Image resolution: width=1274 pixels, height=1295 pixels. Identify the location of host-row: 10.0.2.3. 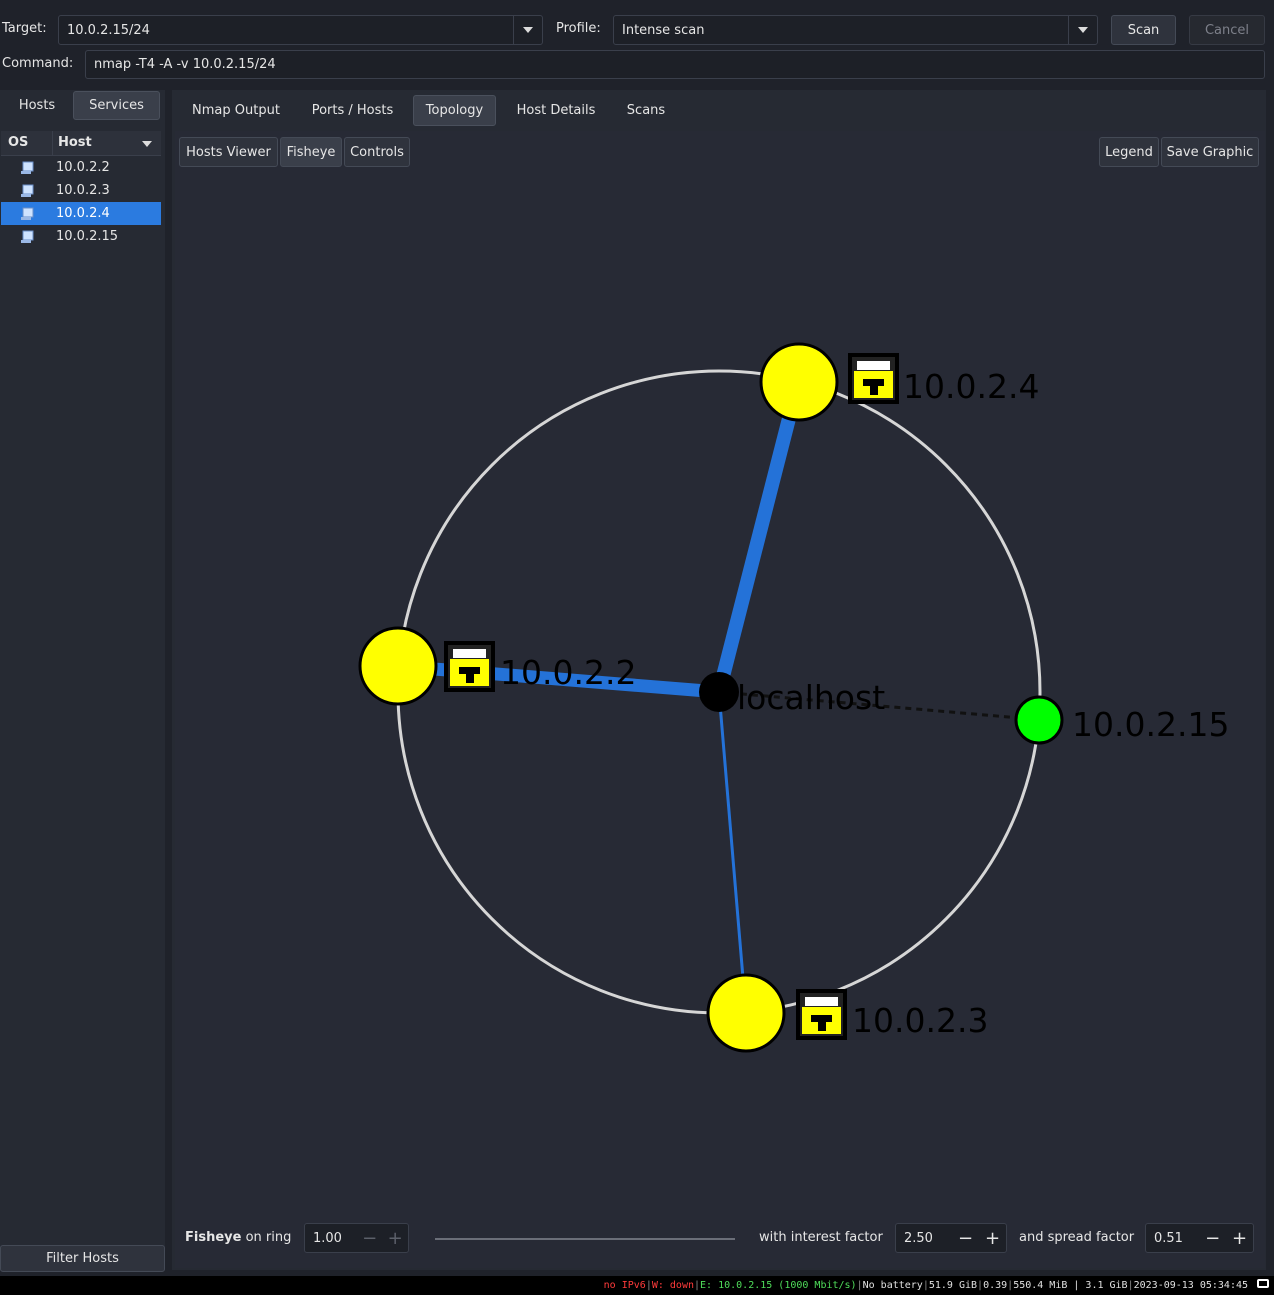
(81, 190).